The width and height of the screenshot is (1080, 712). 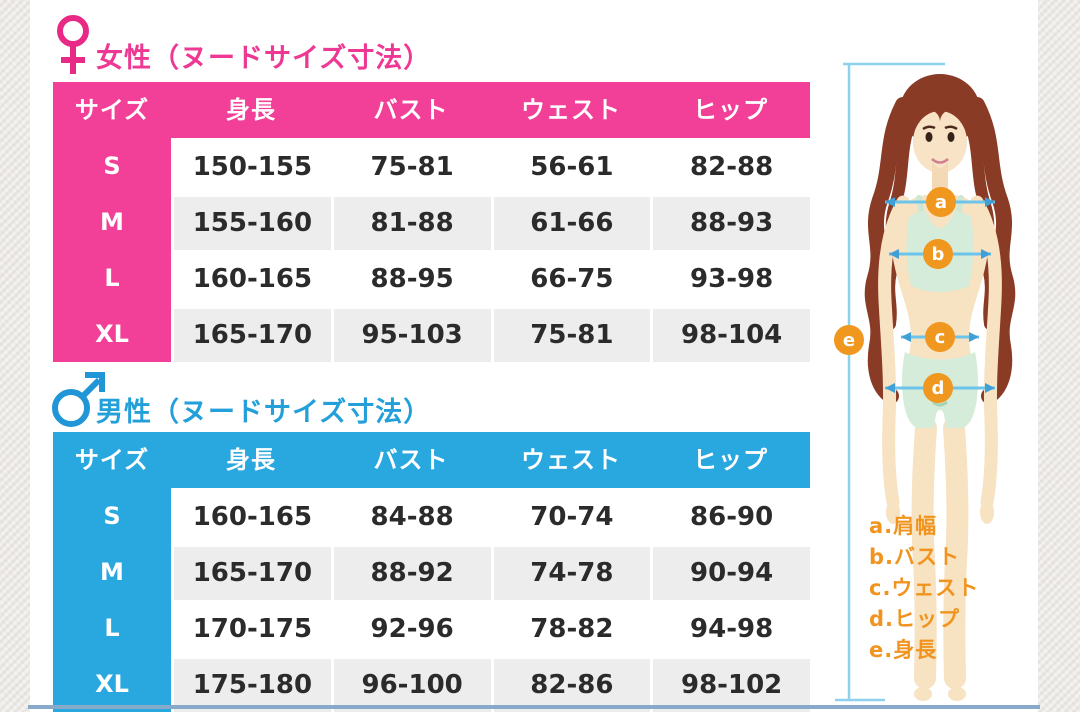 I want to click on legend-waist: c.ウェスト, so click(x=924, y=588).